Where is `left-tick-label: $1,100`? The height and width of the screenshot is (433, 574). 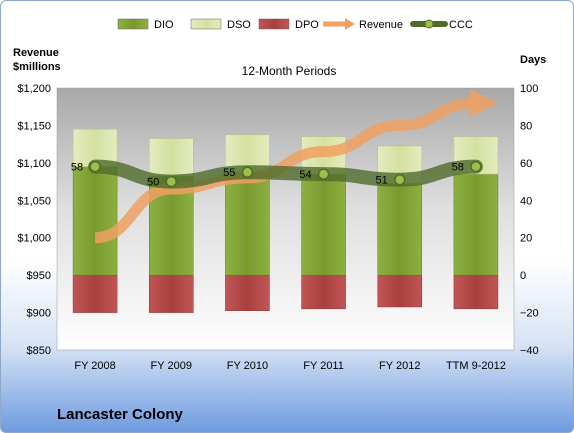
left-tick-label: $1,100 is located at coordinates (34, 164).